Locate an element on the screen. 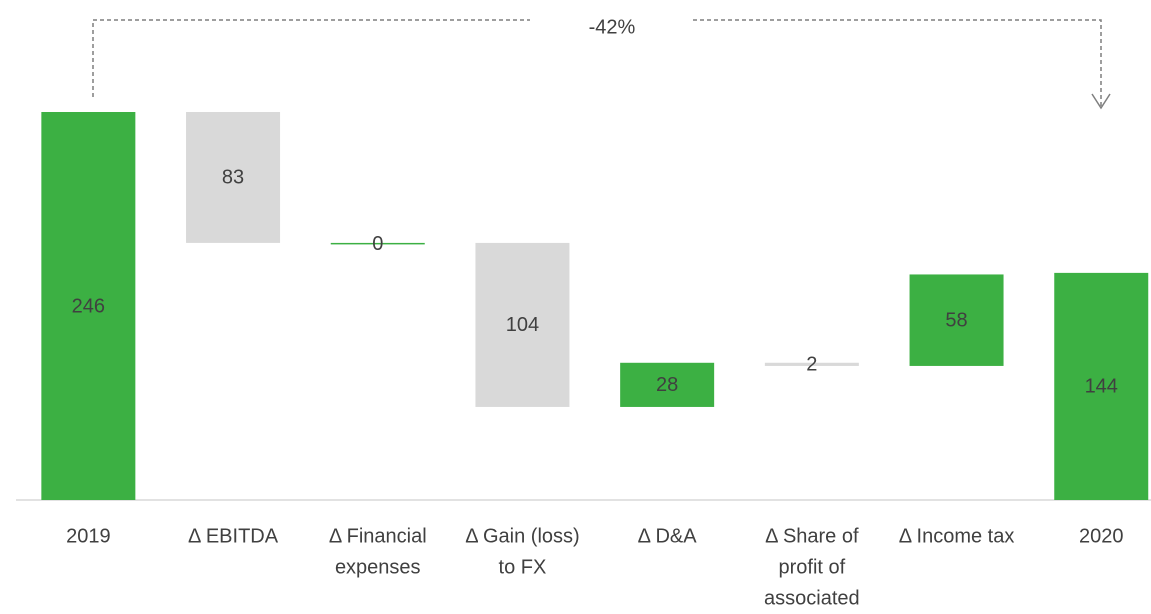 This screenshot has height=614, width=1151. value-label: 2 is located at coordinates (811, 365).